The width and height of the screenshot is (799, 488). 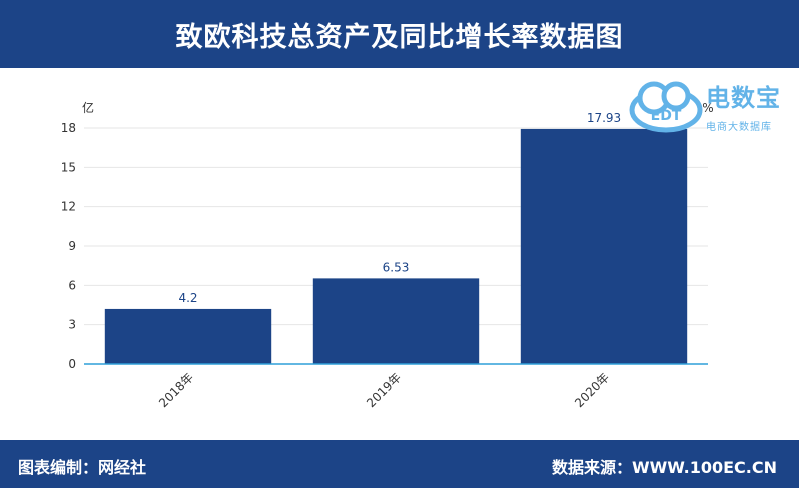 I want to click on bar-value-label: 6.53, so click(x=396, y=267).